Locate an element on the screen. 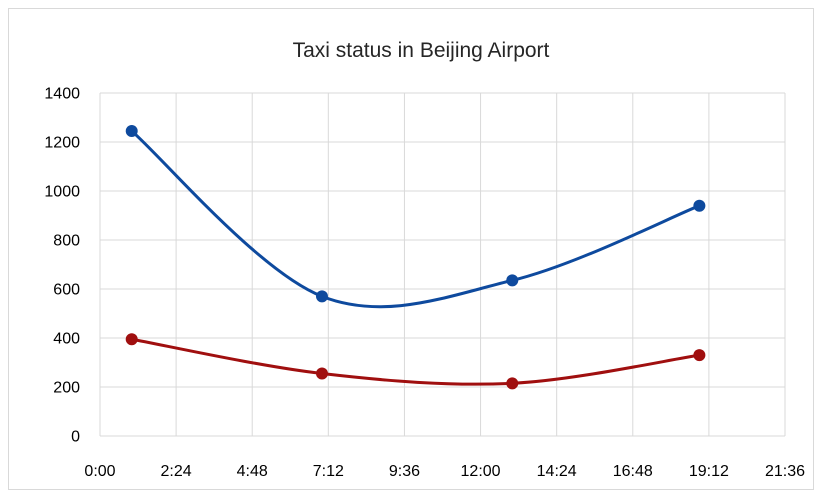 Image resolution: width=824 pixels, height=499 pixels. series-2-line is located at coordinates (415, 361).